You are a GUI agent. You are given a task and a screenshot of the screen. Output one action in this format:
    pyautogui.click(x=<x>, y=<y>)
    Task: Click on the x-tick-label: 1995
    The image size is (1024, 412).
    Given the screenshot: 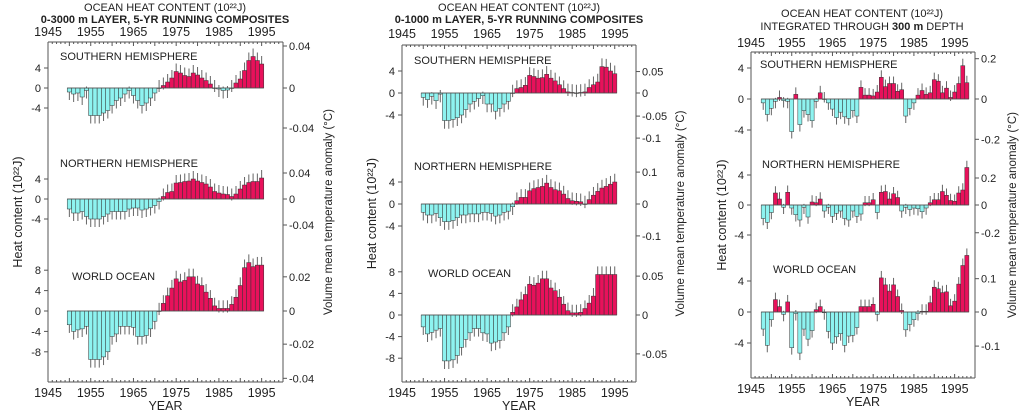 What is the action you would take?
    pyautogui.click(x=262, y=393)
    